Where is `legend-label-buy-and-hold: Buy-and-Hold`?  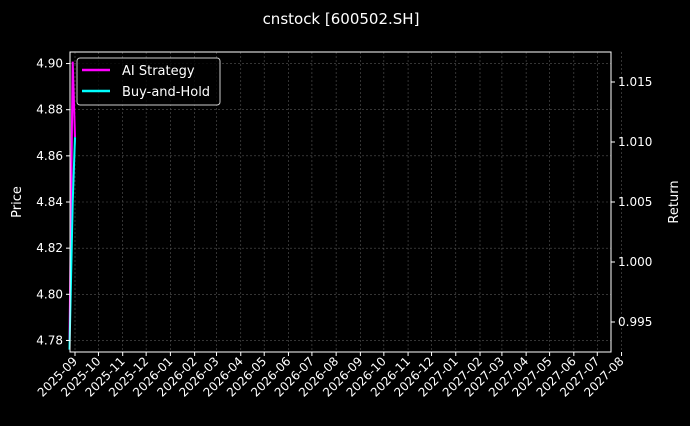
legend-label-buy-and-hold: Buy-and-Hold is located at coordinates (166, 92).